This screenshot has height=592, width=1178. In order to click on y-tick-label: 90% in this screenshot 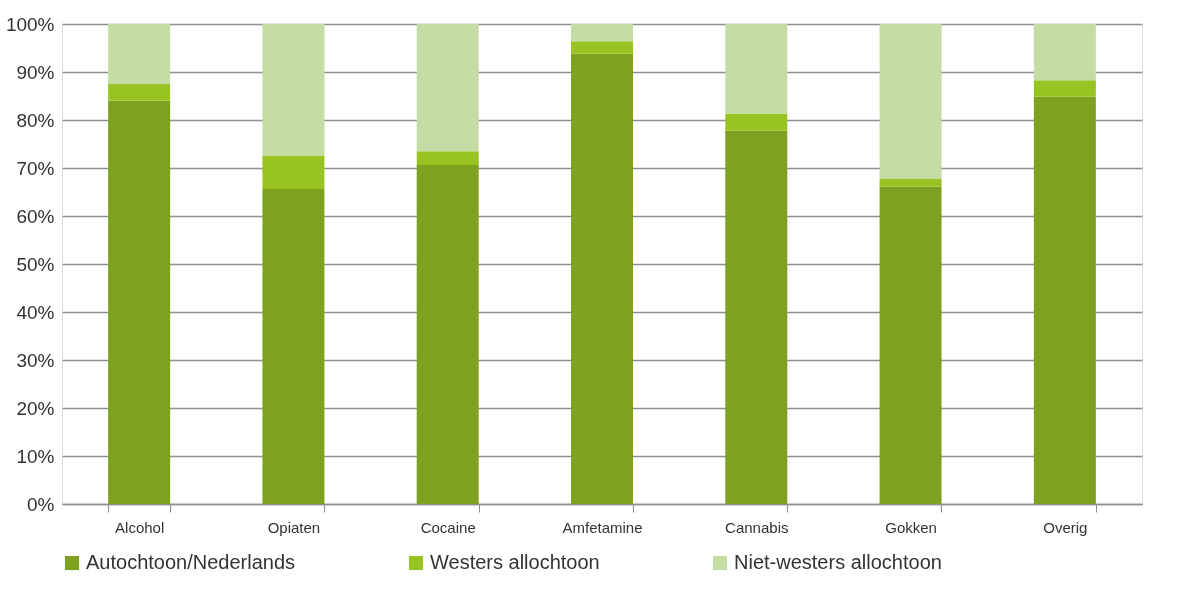, I will do `click(35, 72)`.